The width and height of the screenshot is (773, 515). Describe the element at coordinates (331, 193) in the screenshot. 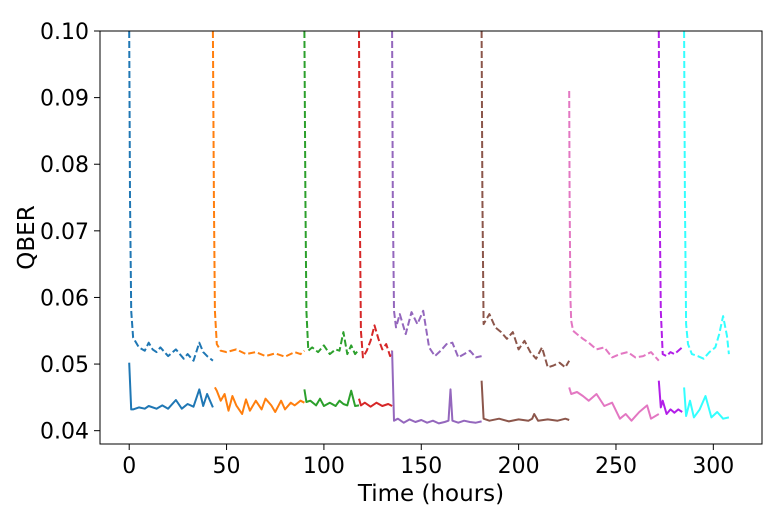

I see `series-line-4-dashed` at that location.